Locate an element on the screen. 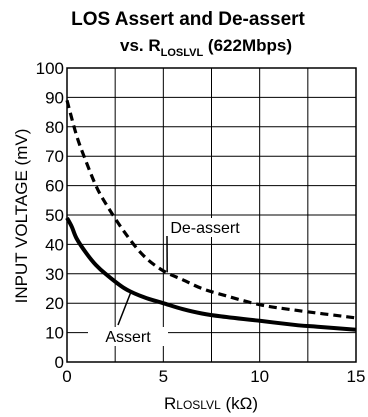  xlabel-suffix: (kΩ) is located at coordinates (239, 403).